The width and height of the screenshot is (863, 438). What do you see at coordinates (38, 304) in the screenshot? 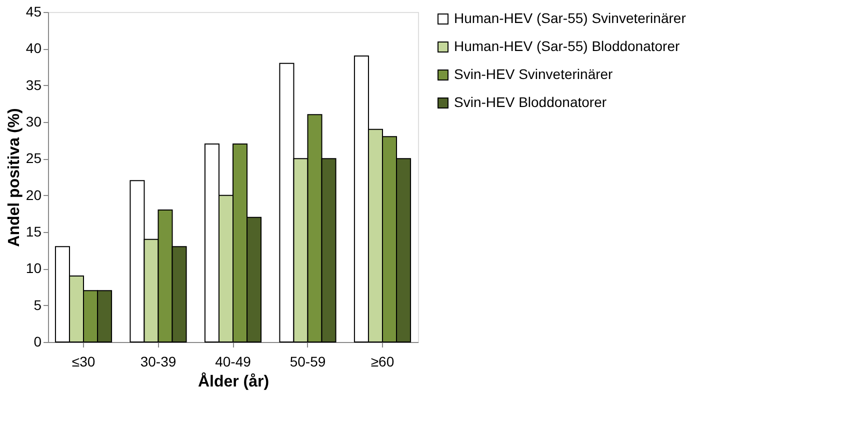
I see `y-tick-label: 5` at bounding box center [38, 304].